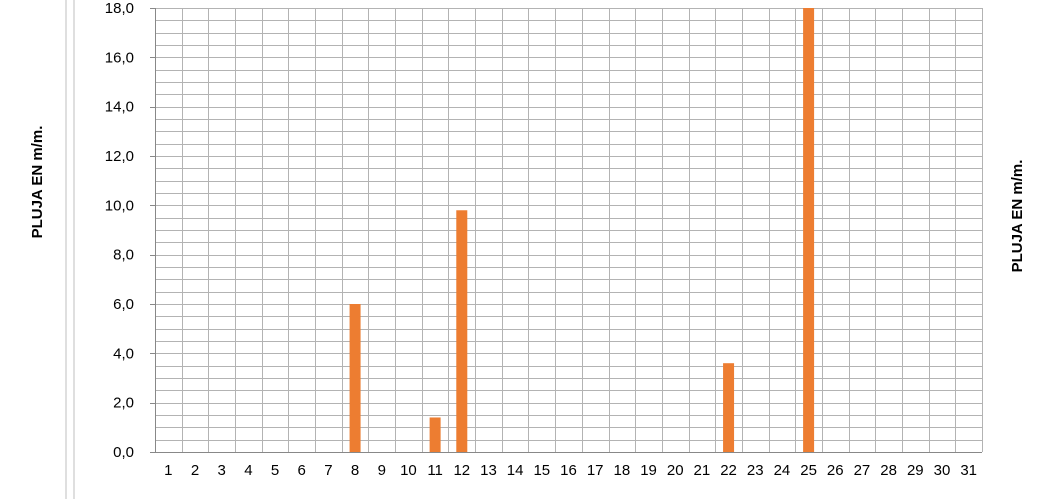 The image size is (1045, 499). I want to click on x-tick-label: 4, so click(248, 470).